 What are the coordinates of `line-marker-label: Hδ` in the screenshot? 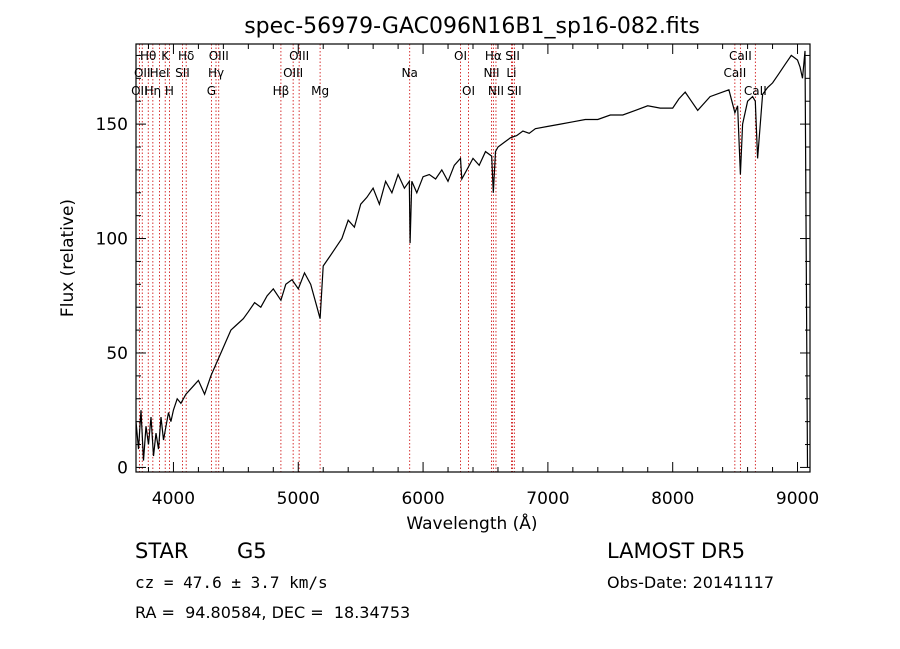 It's located at (186, 56).